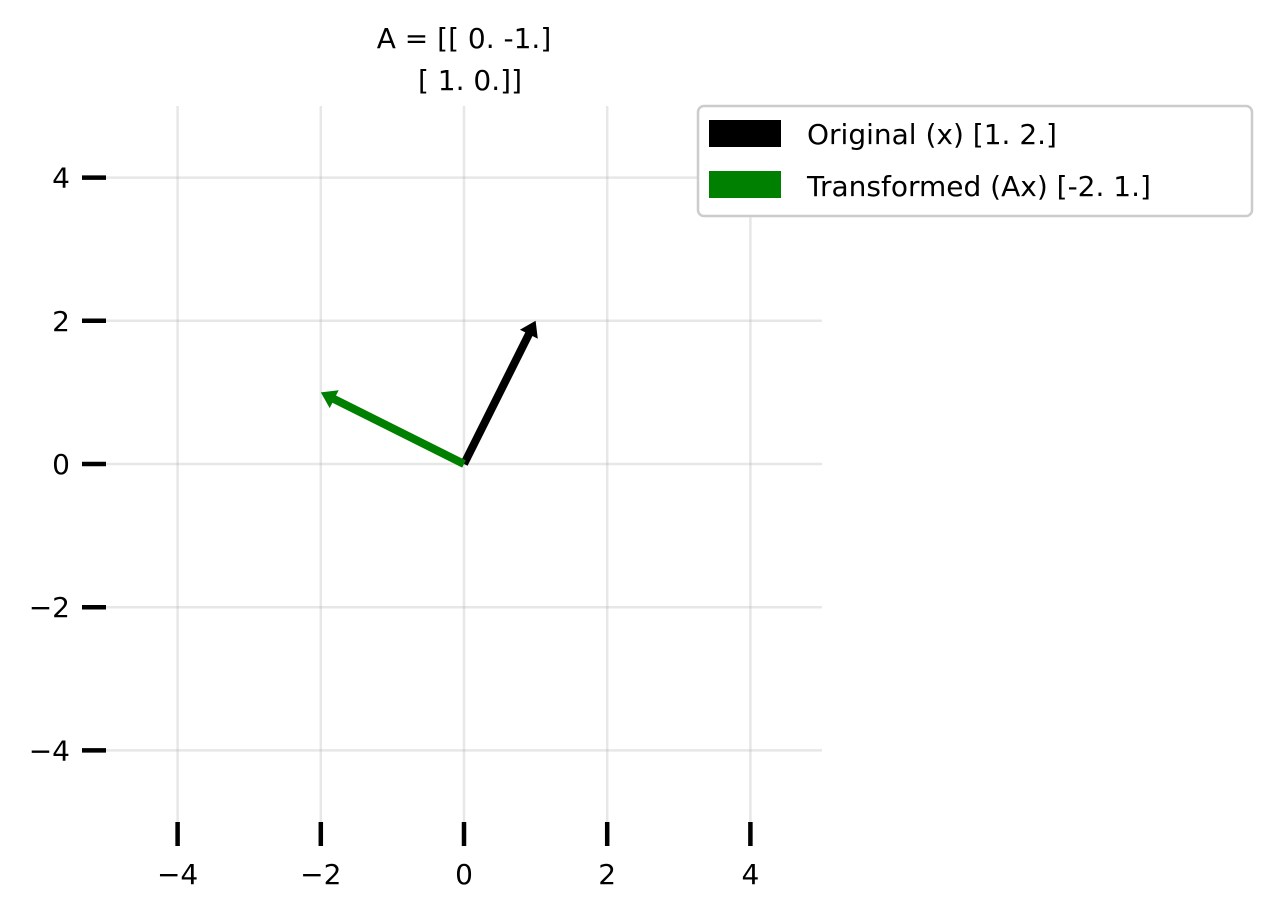 This screenshot has height=911, width=1273. Describe the element at coordinates (464, 38) in the screenshot. I see `chart-title-line-1: A = [[ 0. -1.]` at that location.